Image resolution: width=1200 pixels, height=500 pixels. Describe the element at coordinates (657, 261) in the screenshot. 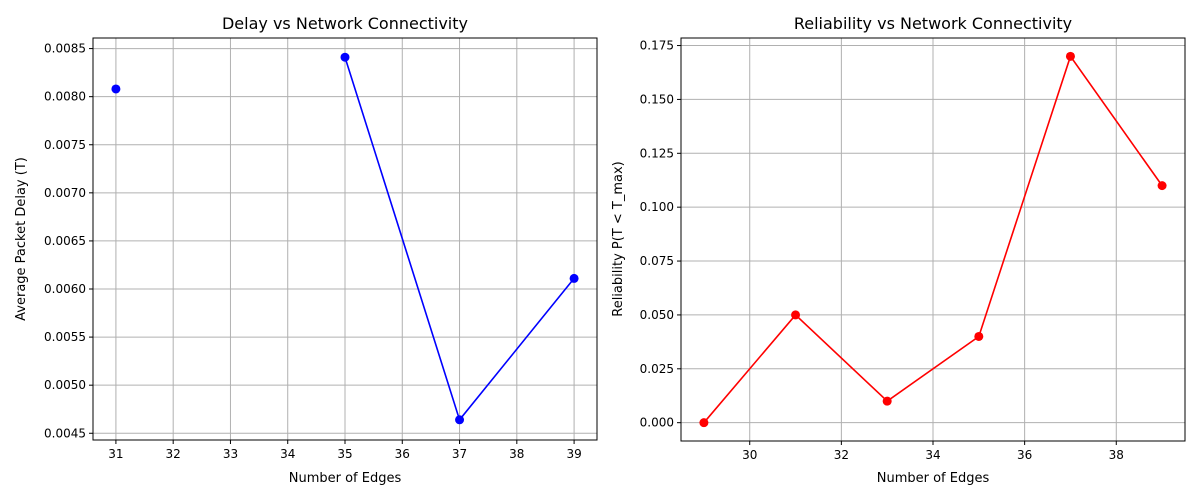

I see `reliability-y-tick-label: 0.075` at that location.